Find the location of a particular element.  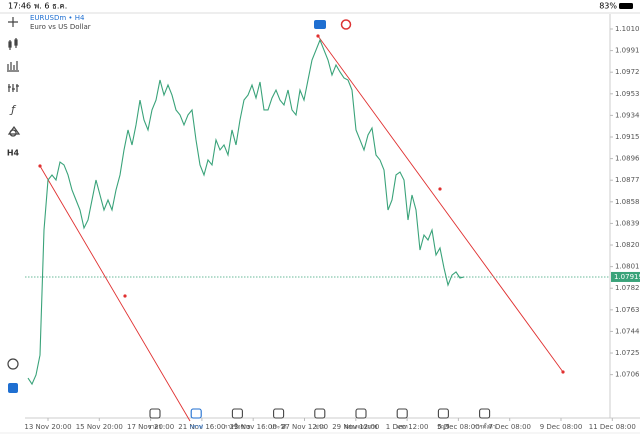

y-tick-label: 1.08960 is located at coordinates (627, 159).